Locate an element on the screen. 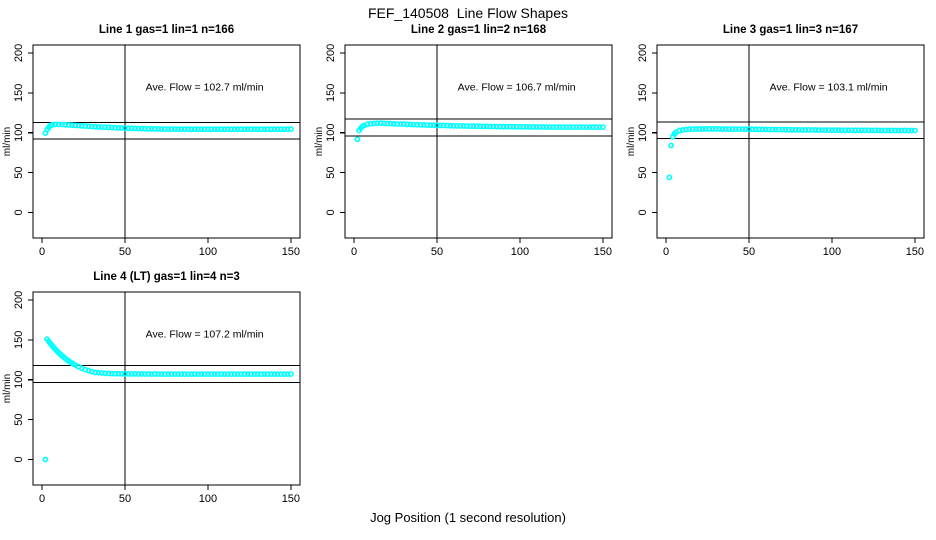 This screenshot has height=540, width=936. y-tick-label: 0 is located at coordinates (331, 212).